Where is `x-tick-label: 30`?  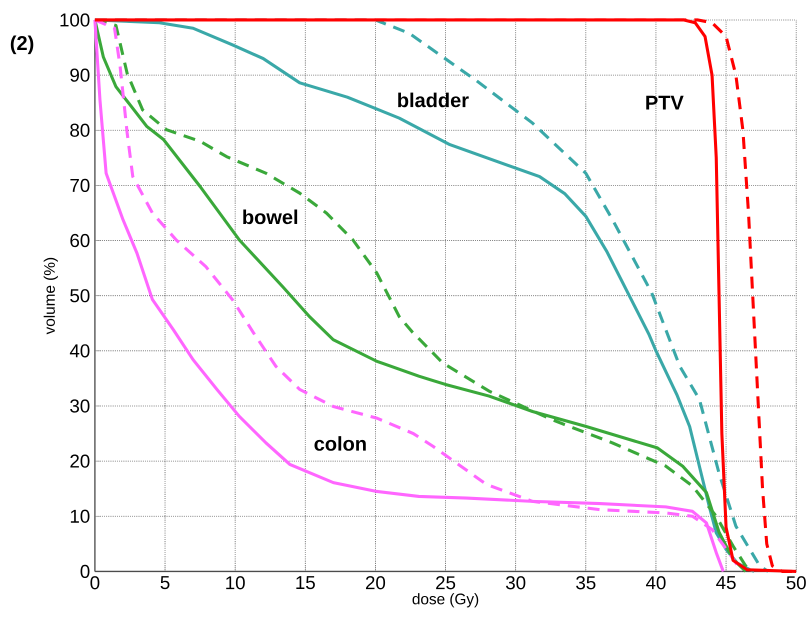 x-tick-label: 30 is located at coordinates (516, 583).